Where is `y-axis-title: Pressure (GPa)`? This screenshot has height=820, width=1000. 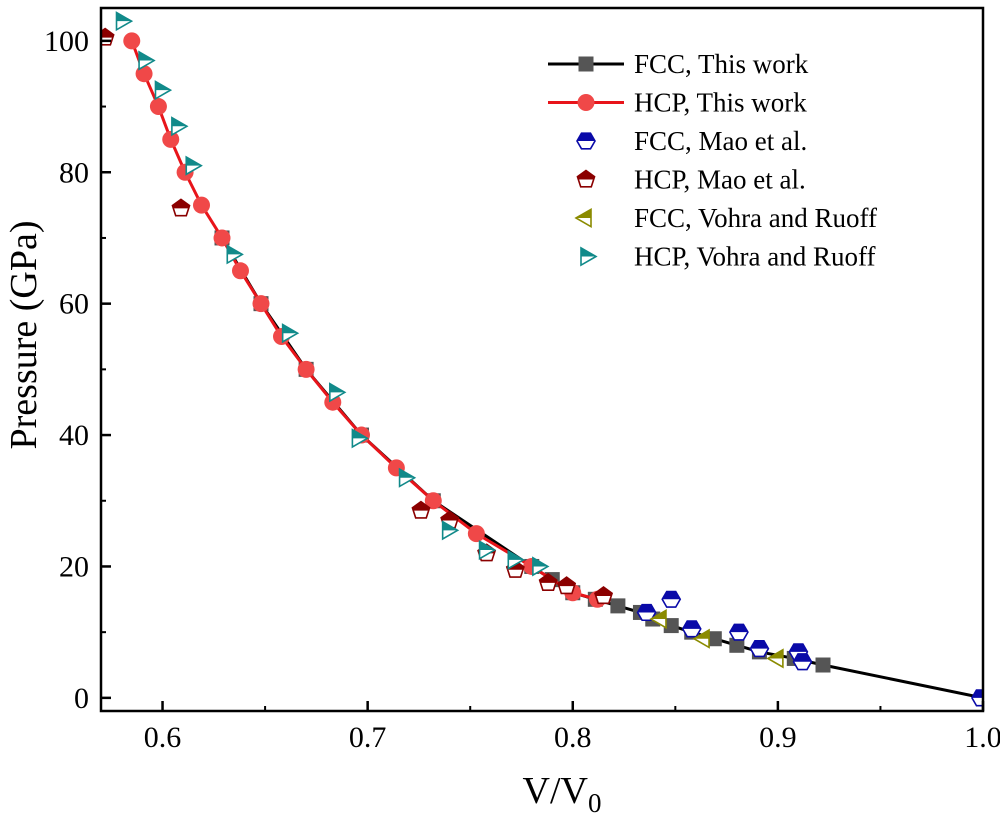
y-axis-title: Pressure (GPa) is located at coordinates (24, 334).